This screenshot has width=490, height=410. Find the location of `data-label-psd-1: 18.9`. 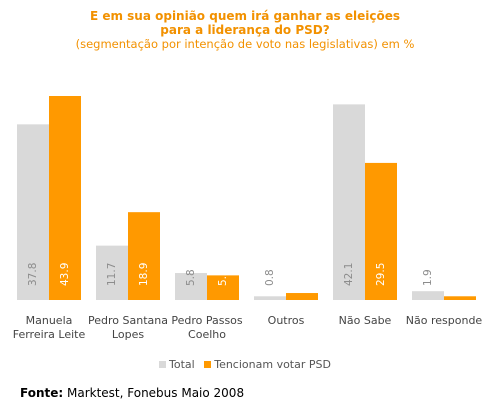

data-label-psd-1: 18.9 is located at coordinates (144, 274).